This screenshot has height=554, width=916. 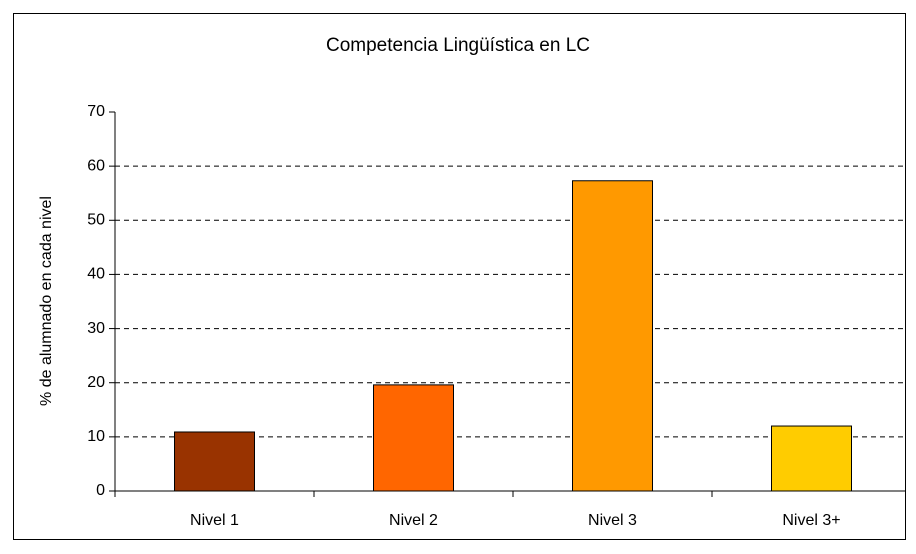 What do you see at coordinates (46, 301) in the screenshot?
I see `y-axis-label: % de alumnado en cada nivel` at bounding box center [46, 301].